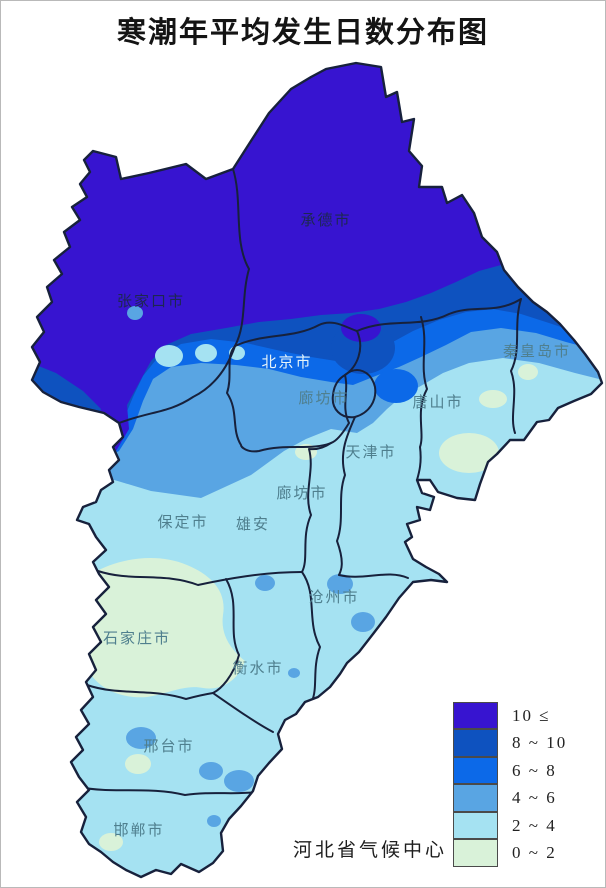 The width and height of the screenshot is (606, 888). I want to click on city-label: 石家庄市, so click(137, 638).